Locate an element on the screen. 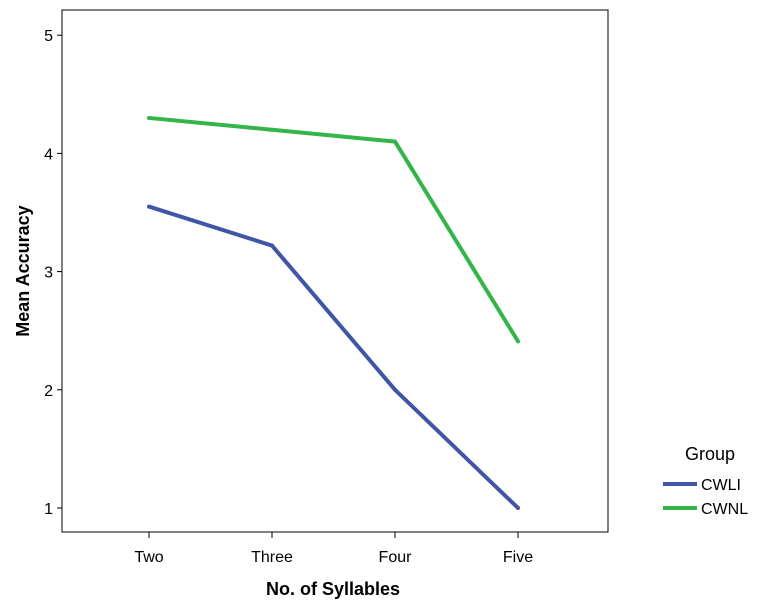 The width and height of the screenshot is (758, 601). x-axis: Two Three Four Five is located at coordinates (333, 549).